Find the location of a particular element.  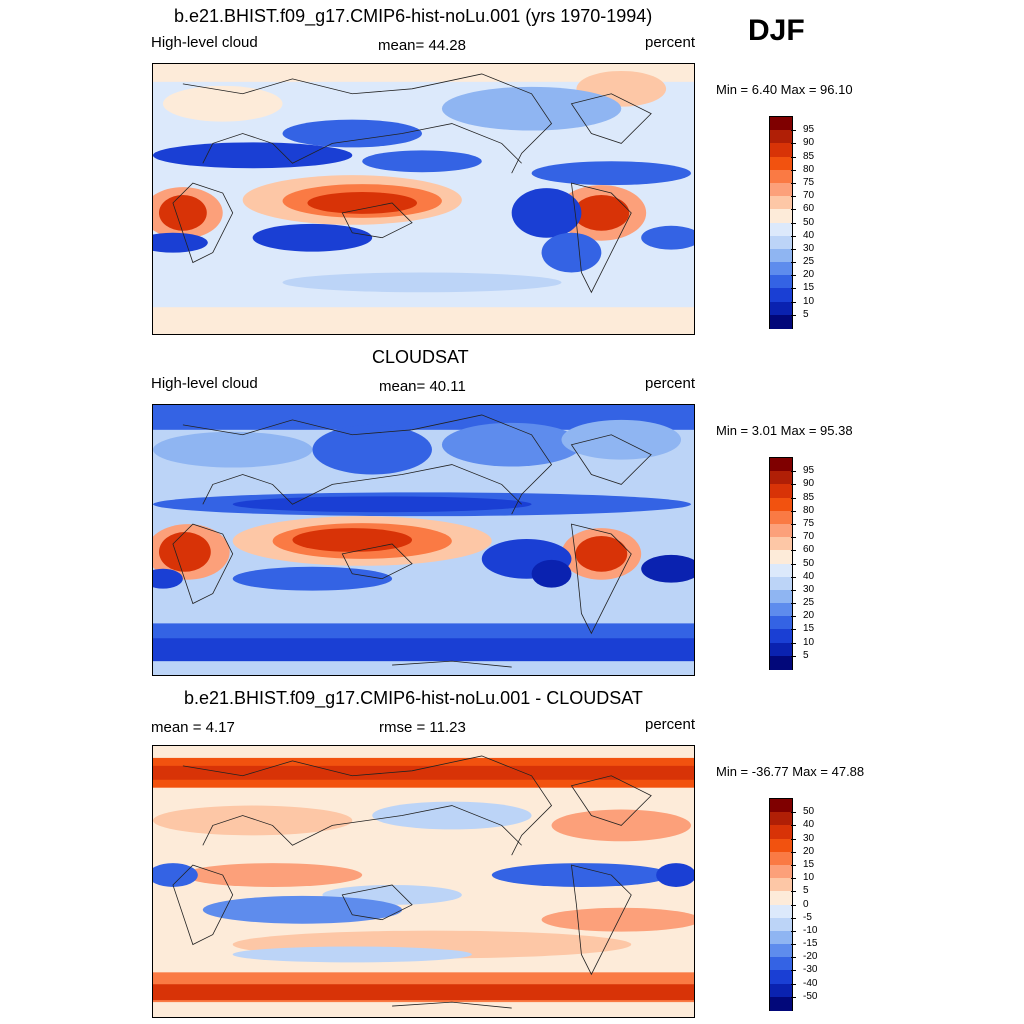

panel-1-mean: mean= 44.28 is located at coordinates (422, 45).